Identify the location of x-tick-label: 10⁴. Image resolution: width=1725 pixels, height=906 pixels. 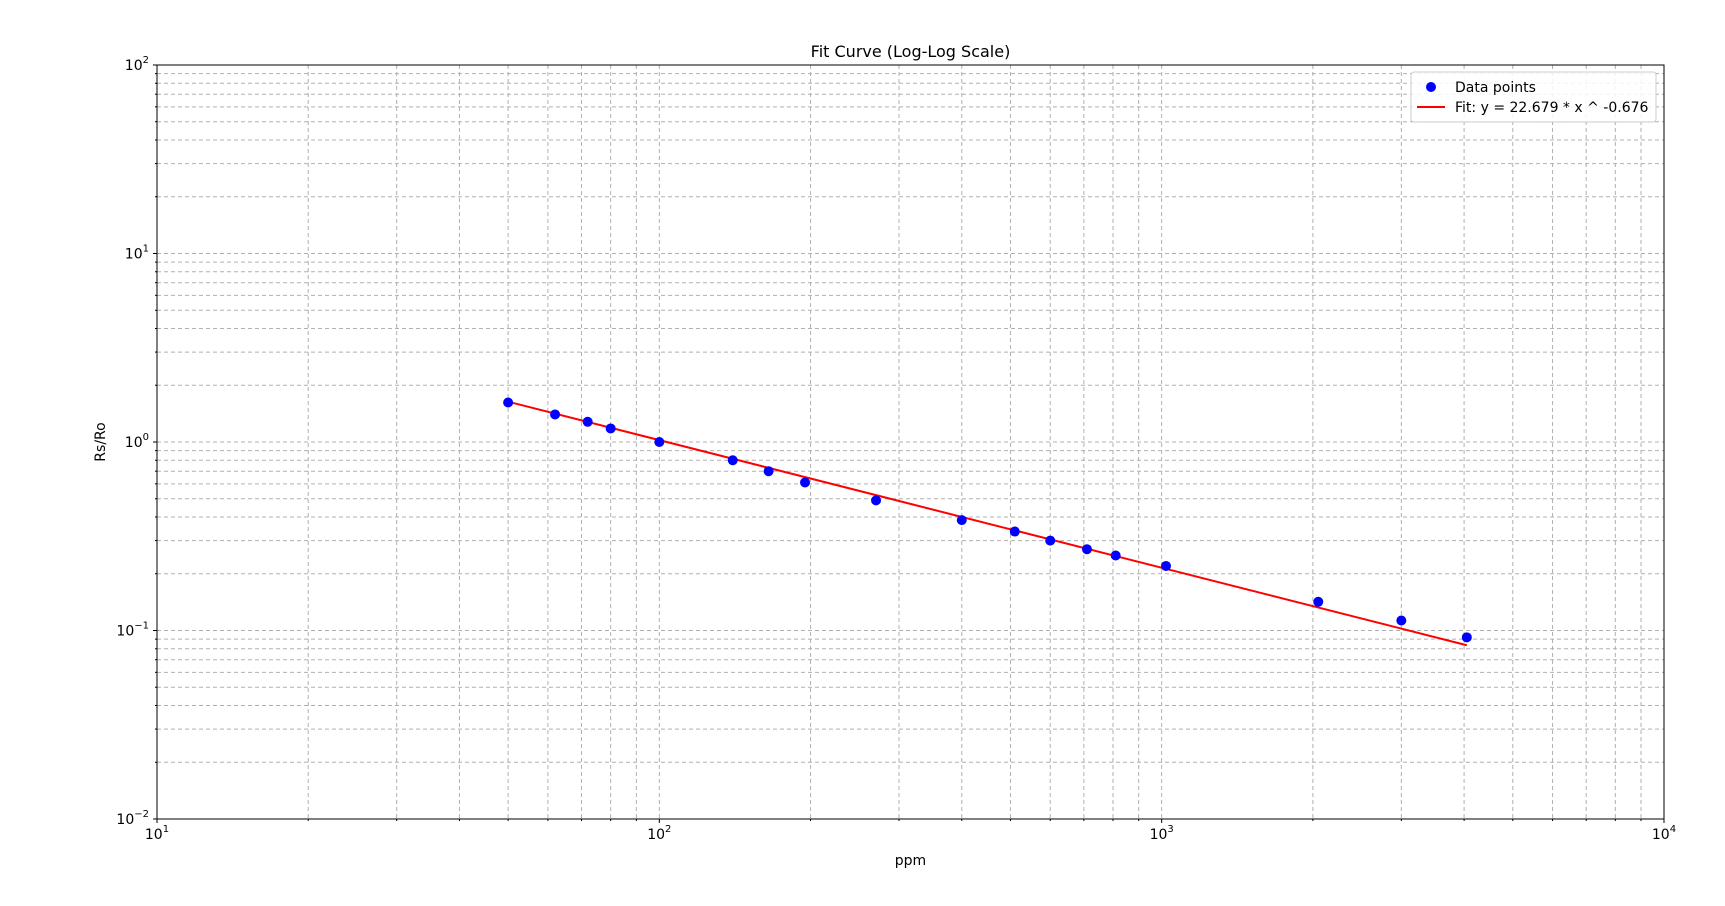
(1664, 833).